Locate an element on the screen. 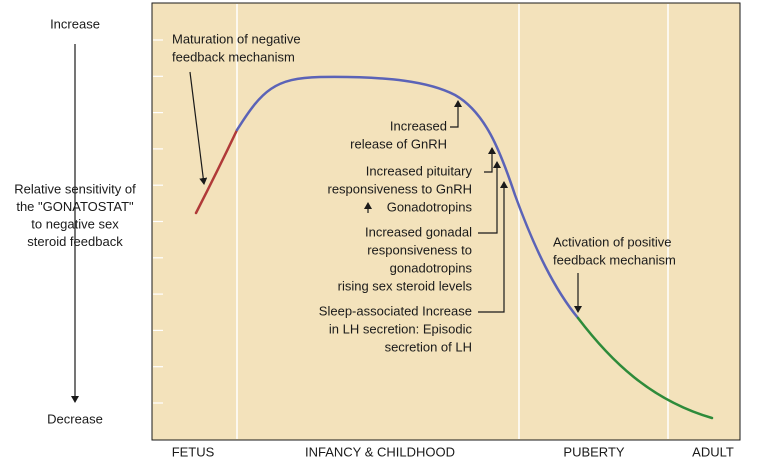  x-label: PUBERTY is located at coordinates (593, 451).